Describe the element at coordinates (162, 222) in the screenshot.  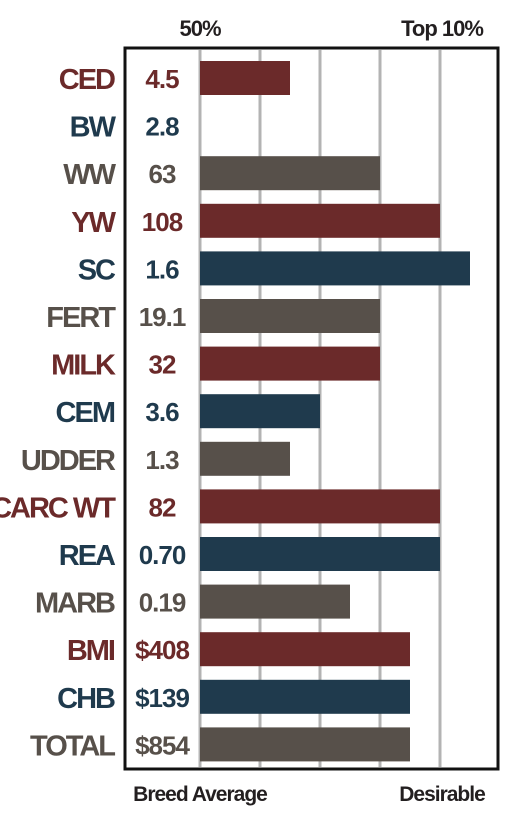
I see `value-label: 108` at that location.